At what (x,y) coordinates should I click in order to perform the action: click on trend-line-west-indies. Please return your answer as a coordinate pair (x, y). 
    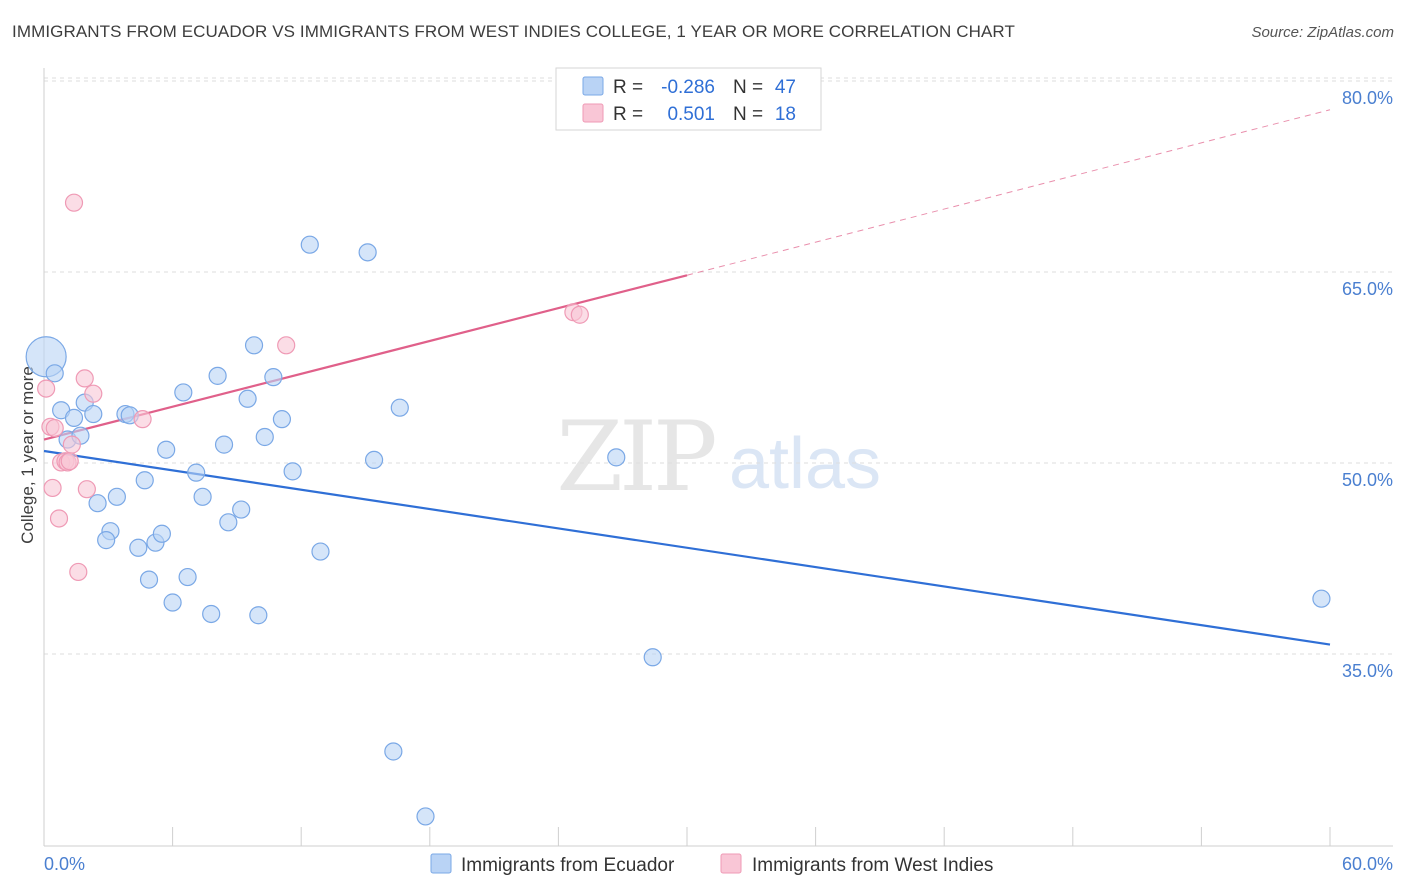
    Looking at the image, I should click on (365, 357).